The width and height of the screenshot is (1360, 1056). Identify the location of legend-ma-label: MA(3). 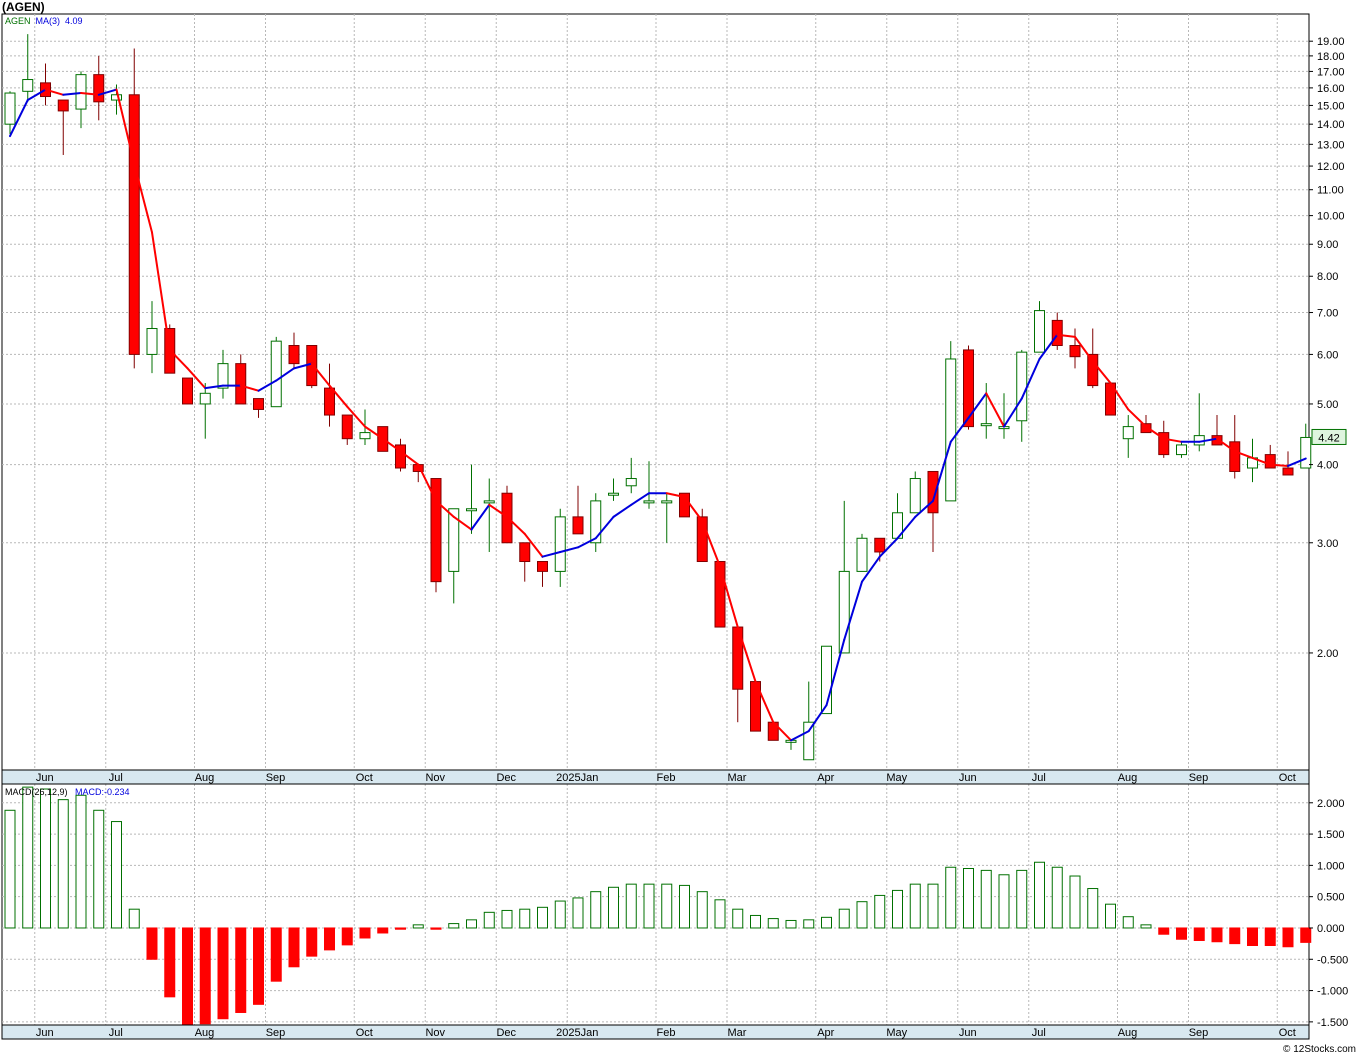
(48, 21).